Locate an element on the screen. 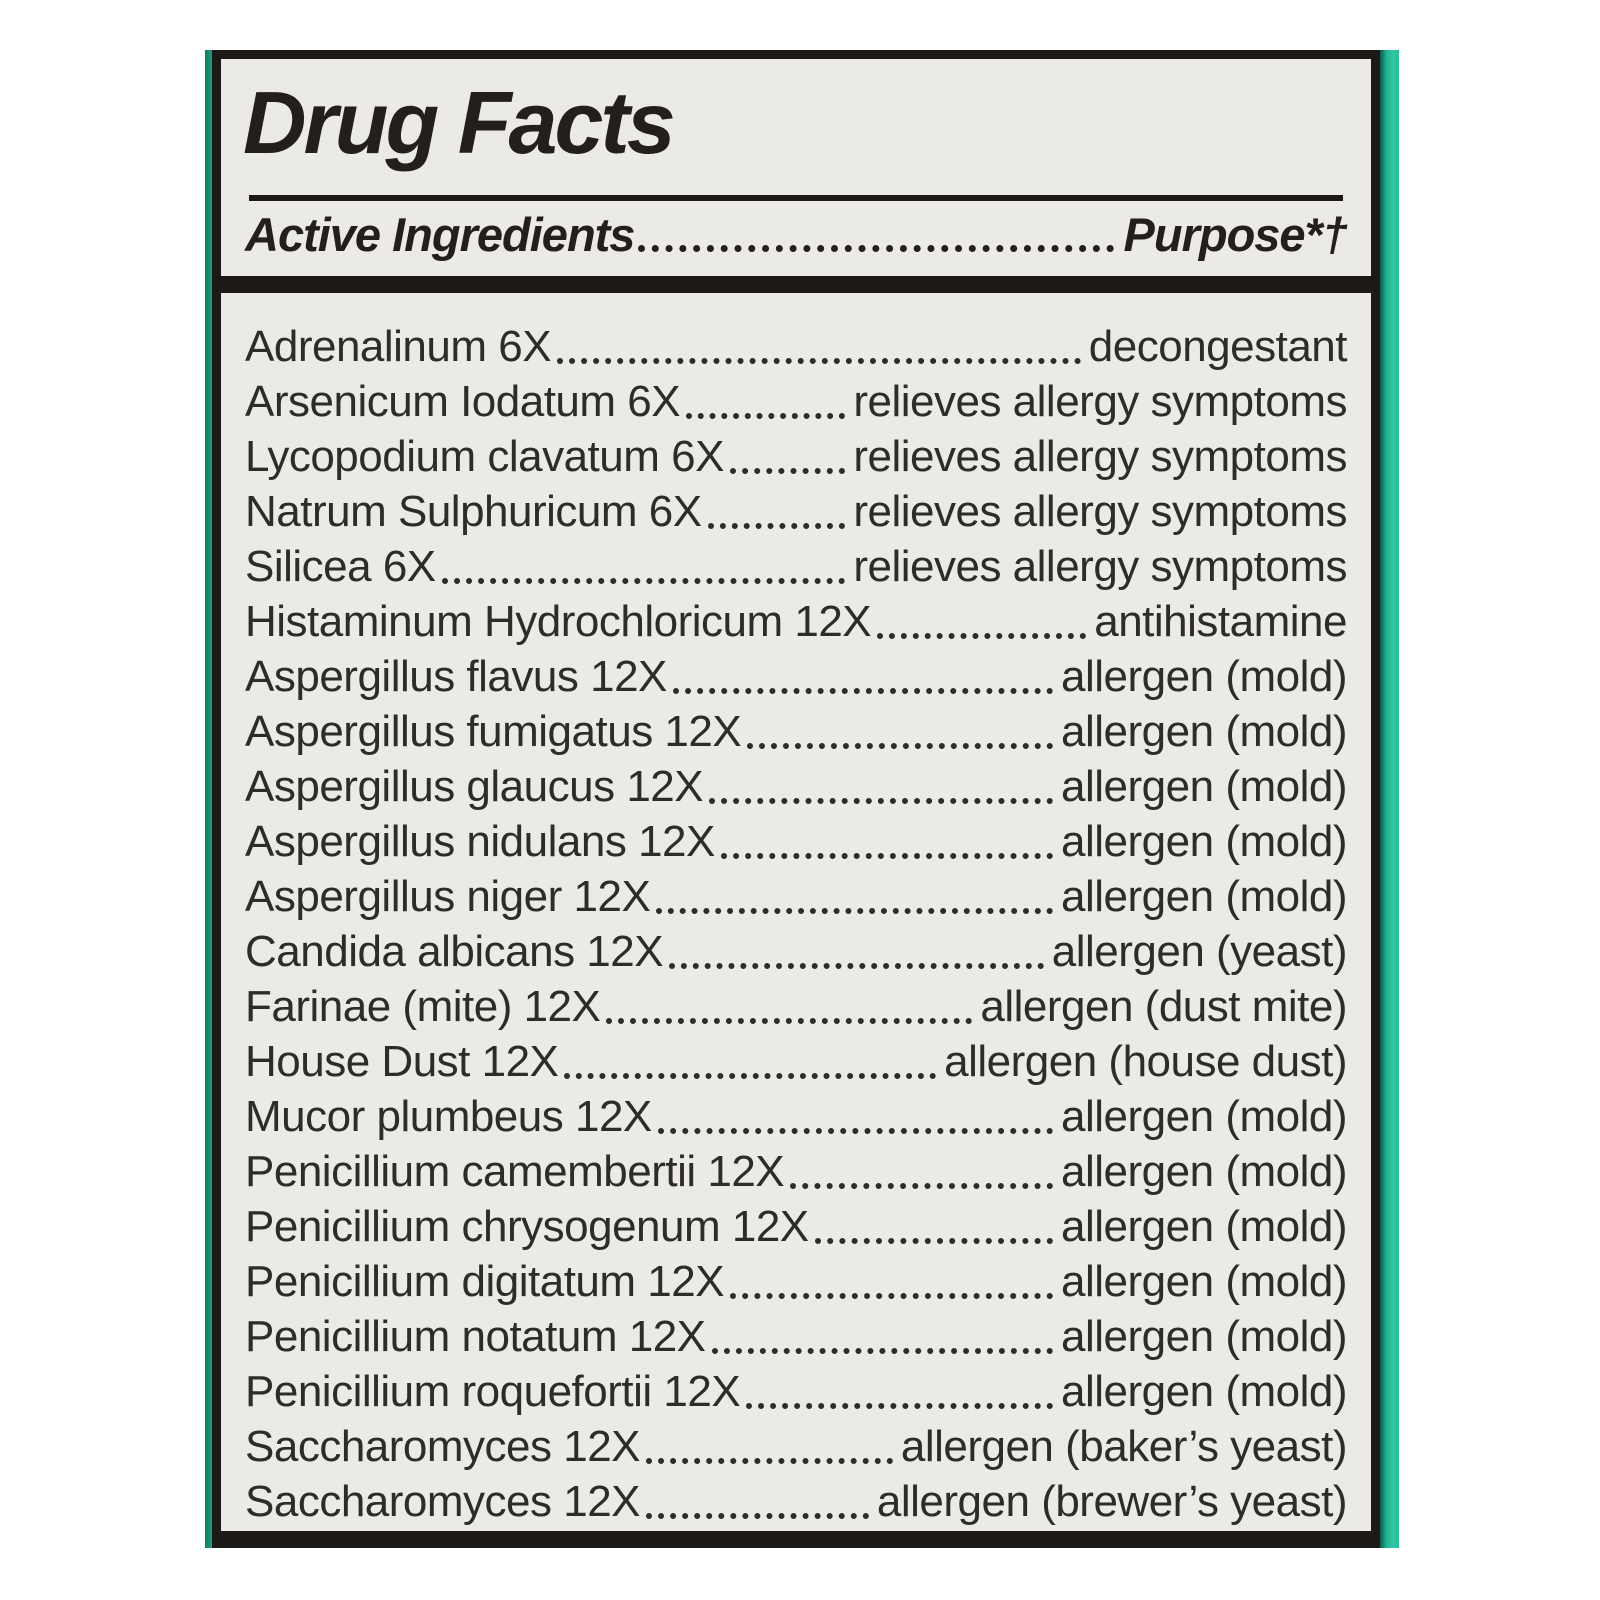 Image resolution: width=1600 pixels, height=1600 pixels. ingredient-name: Aspergillus niger 12X is located at coordinates (448, 896).